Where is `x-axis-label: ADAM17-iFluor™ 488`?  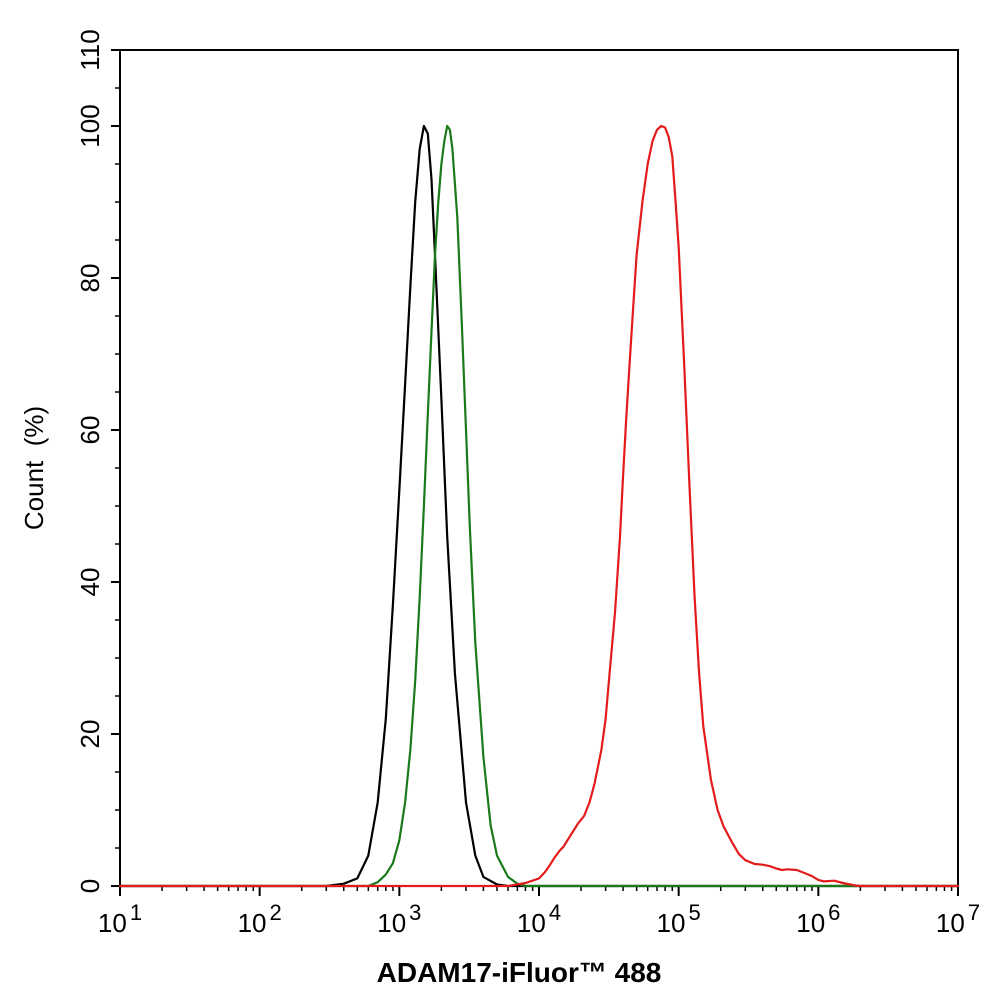 x-axis-label: ADAM17-iFluor™ 488 is located at coordinates (519, 972).